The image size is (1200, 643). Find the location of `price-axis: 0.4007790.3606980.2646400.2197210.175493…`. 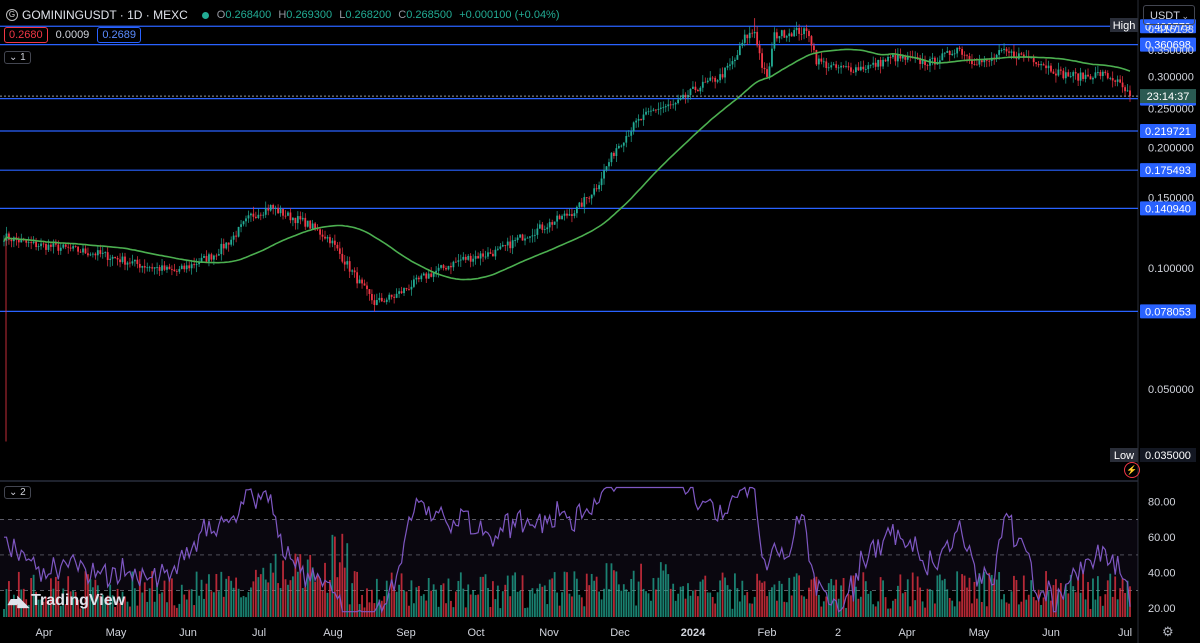

price-axis: 0.4007790.3606980.2646400.2197210.175493… is located at coordinates (1153, 240).